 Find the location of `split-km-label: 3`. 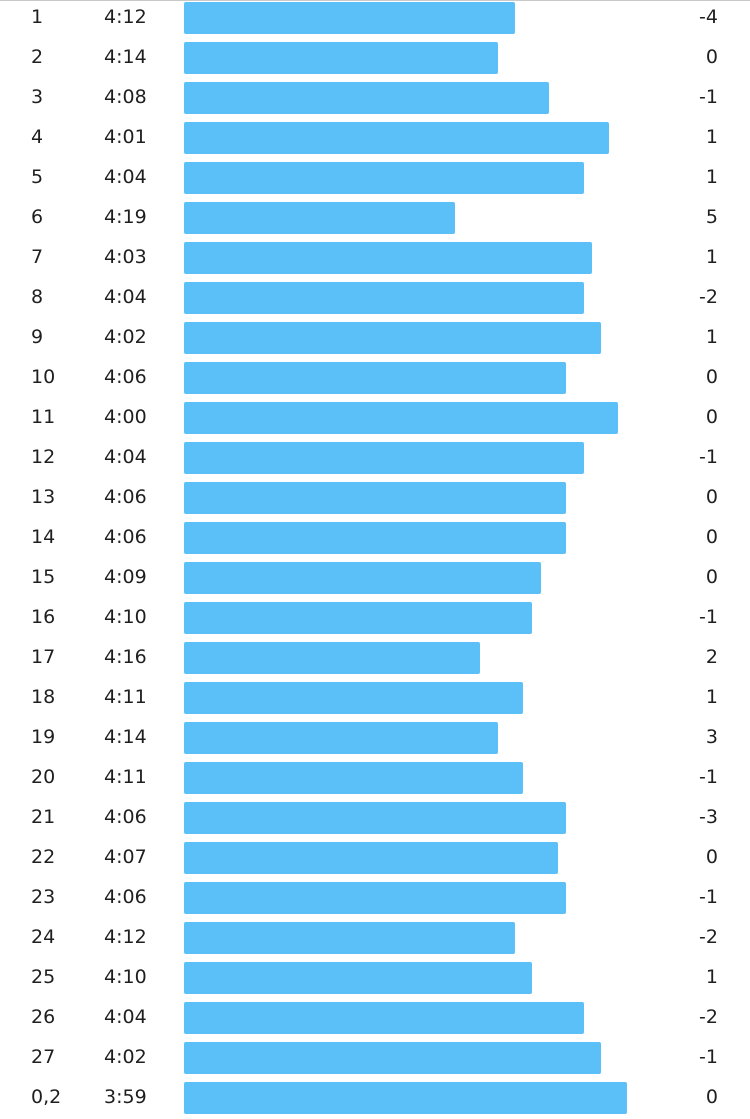

split-km-label: 3 is located at coordinates (37, 97).